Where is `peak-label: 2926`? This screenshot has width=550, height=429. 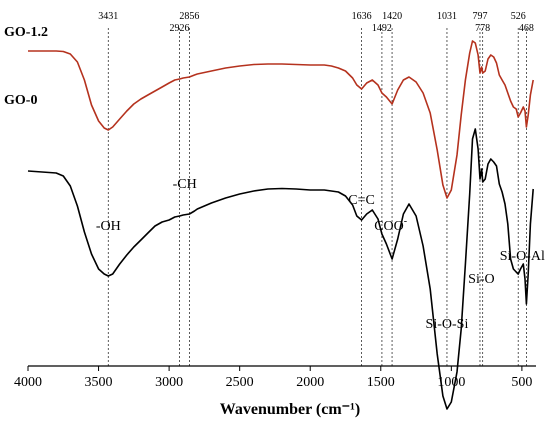
peak-label: 2926 is located at coordinates (180, 28).